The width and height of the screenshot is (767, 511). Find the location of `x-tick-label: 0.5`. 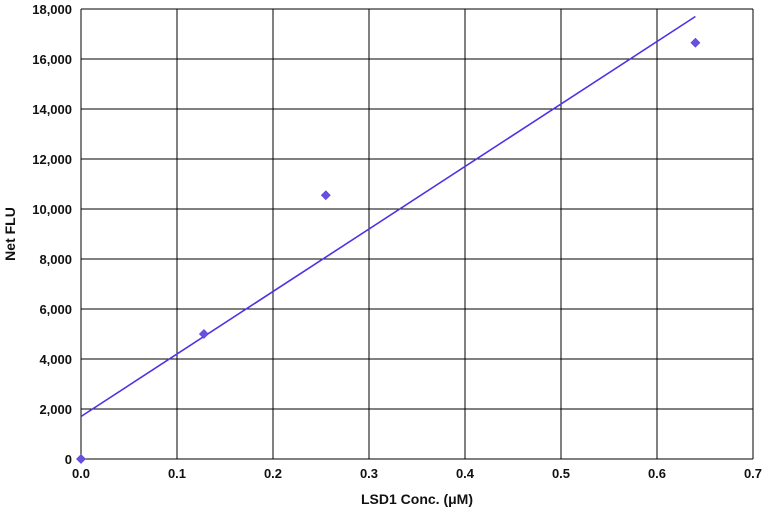

x-tick-label: 0.5 is located at coordinates (561, 473).